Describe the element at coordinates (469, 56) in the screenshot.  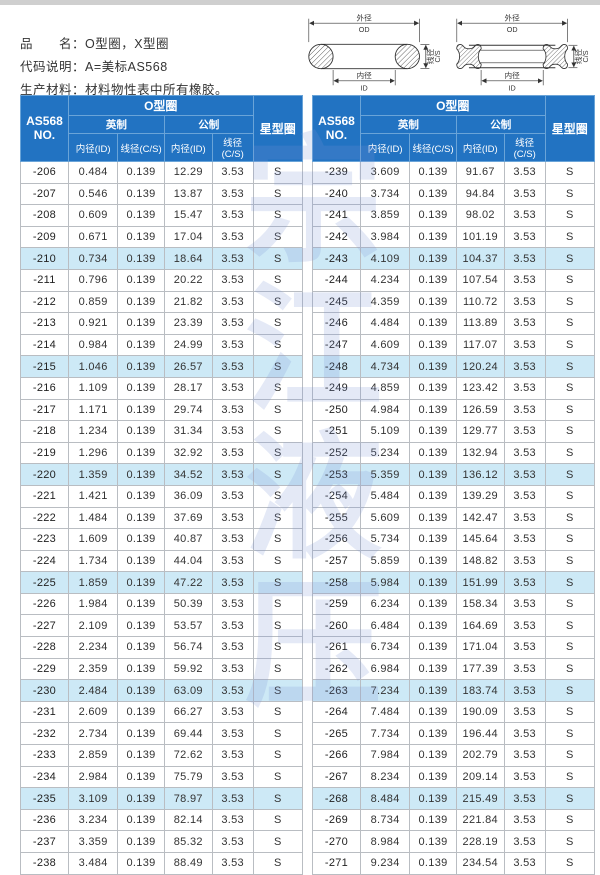
I see `xring-cross-section-left` at that location.